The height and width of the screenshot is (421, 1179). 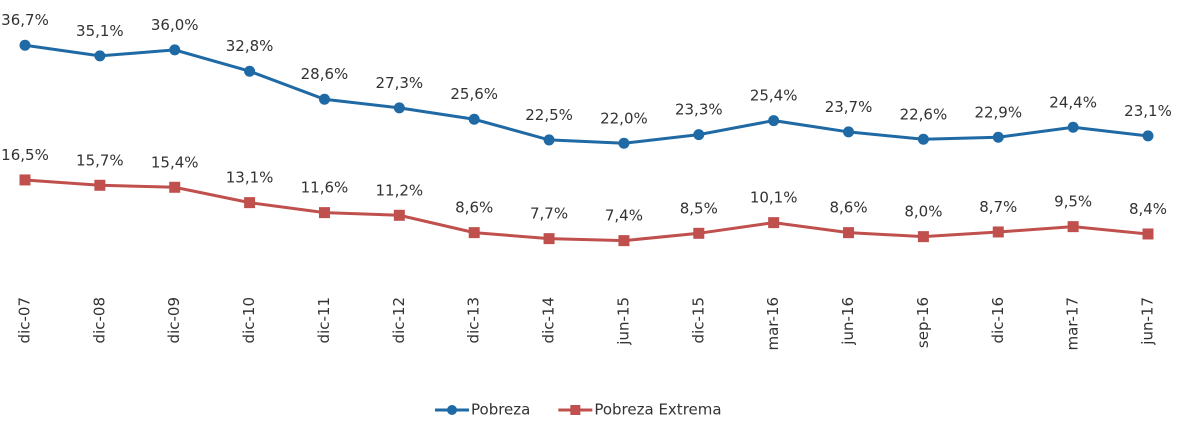 What do you see at coordinates (624, 118) in the screenshot?
I see `data-label: 22,0%` at bounding box center [624, 118].